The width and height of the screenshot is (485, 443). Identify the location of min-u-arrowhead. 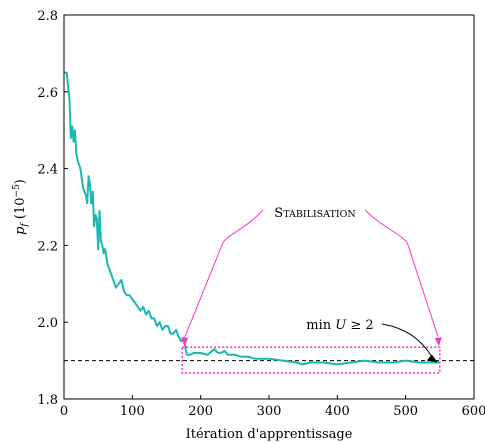
(432, 358).